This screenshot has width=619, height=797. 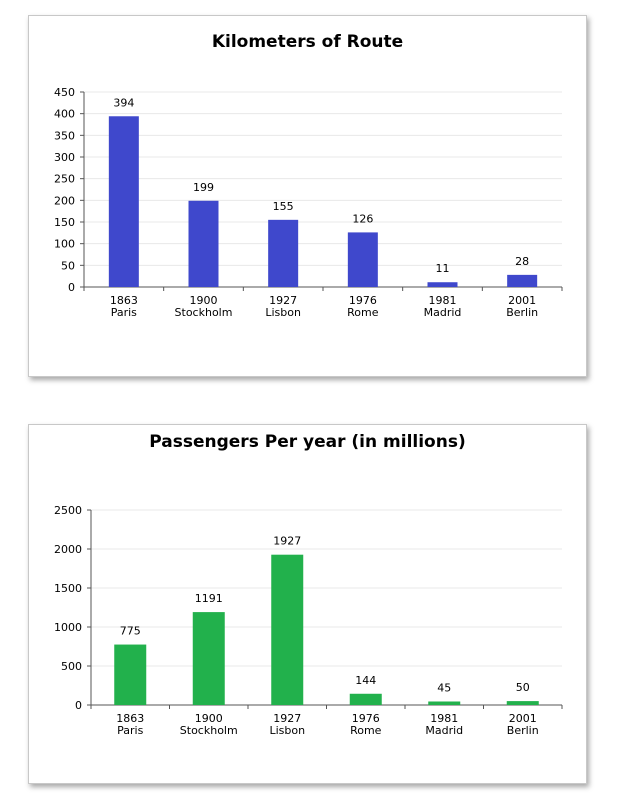 What do you see at coordinates (365, 680) in the screenshot?
I see `data-label: 144` at bounding box center [365, 680].